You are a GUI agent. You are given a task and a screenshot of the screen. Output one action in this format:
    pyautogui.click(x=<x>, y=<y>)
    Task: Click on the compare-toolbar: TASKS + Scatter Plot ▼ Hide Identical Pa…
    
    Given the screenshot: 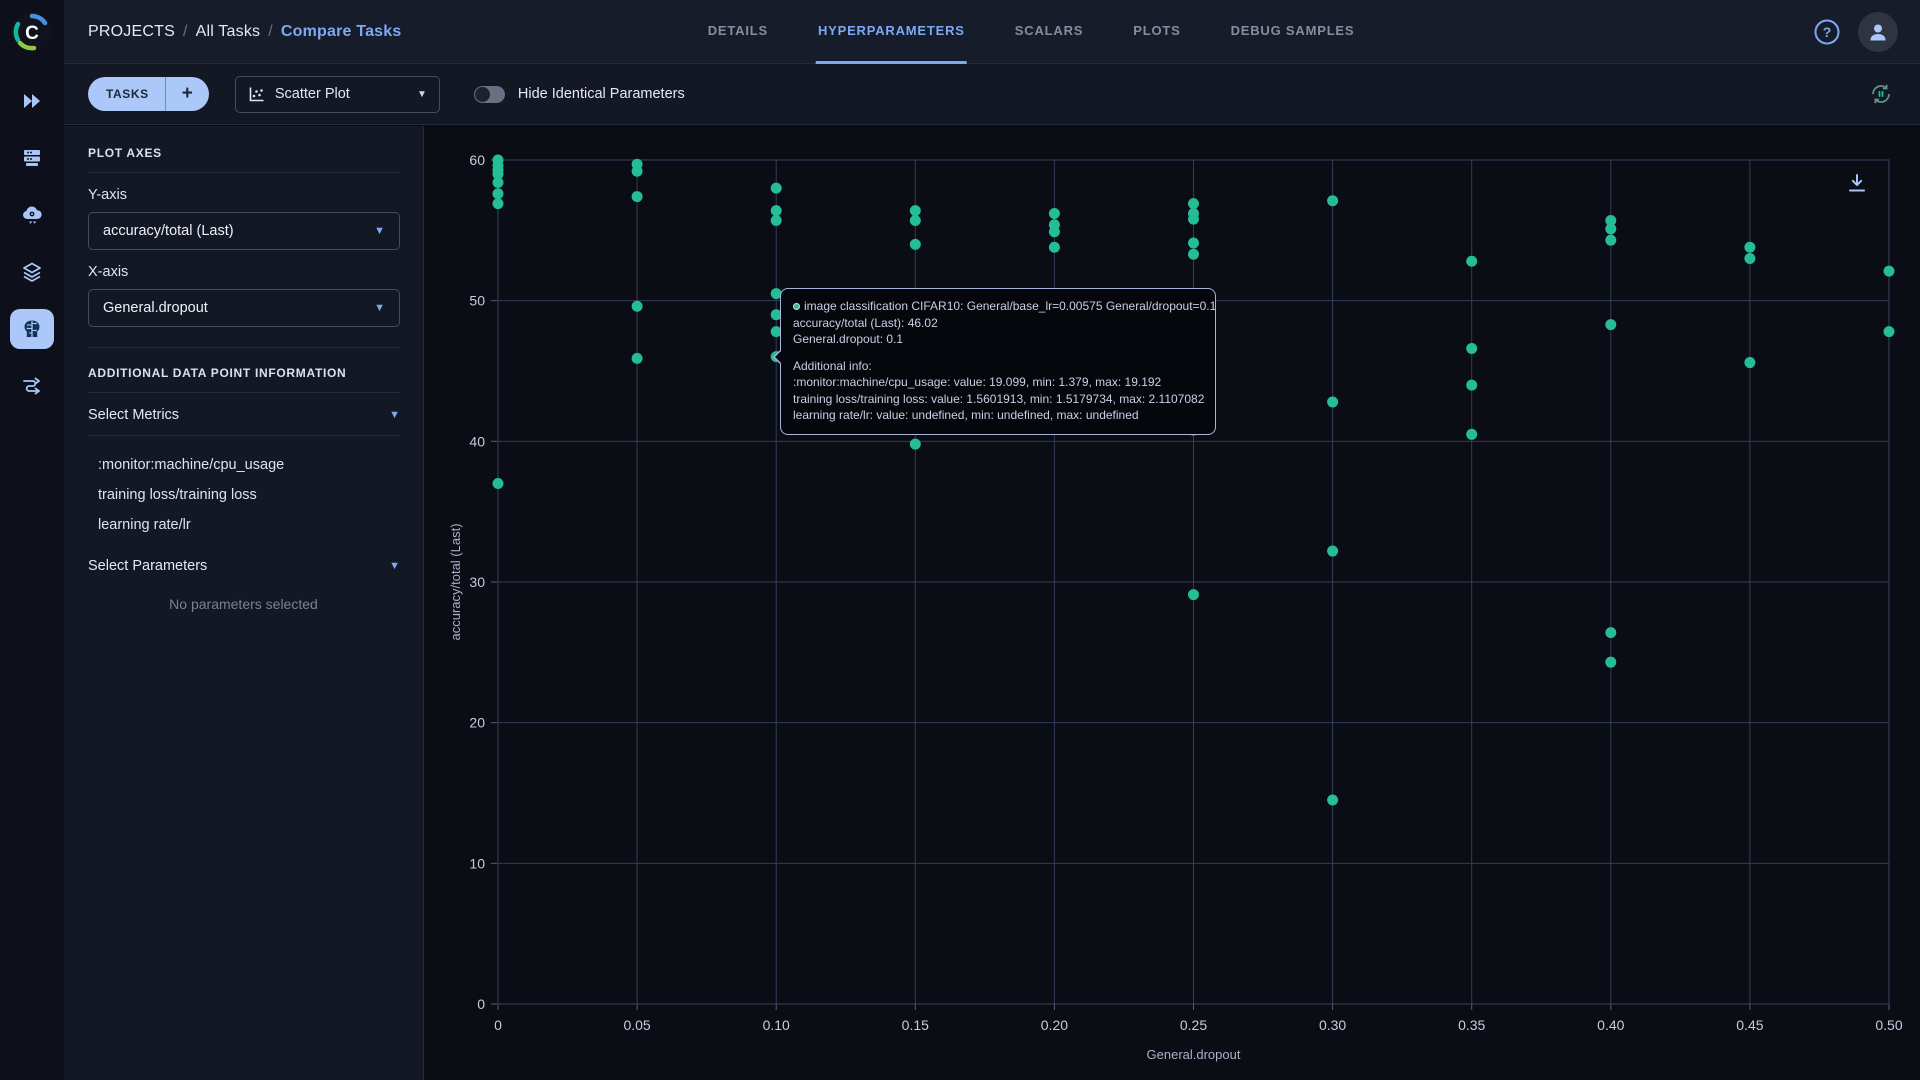 What is the action you would take?
    pyautogui.click(x=992, y=94)
    